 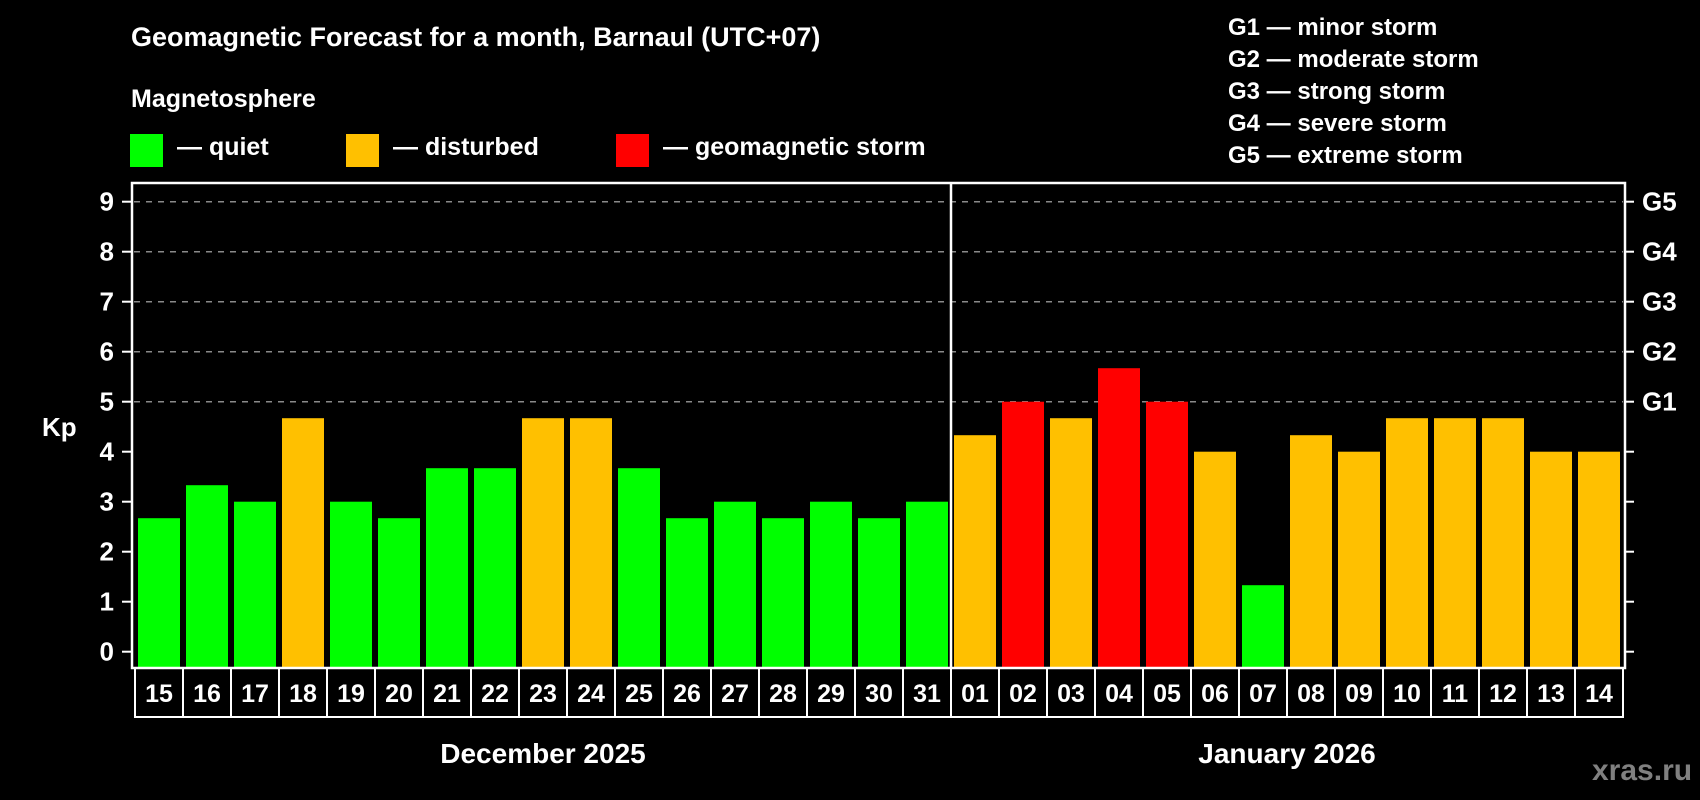 What do you see at coordinates (1337, 91) in the screenshot?
I see `g-scale-g3: G3 — strong storm` at bounding box center [1337, 91].